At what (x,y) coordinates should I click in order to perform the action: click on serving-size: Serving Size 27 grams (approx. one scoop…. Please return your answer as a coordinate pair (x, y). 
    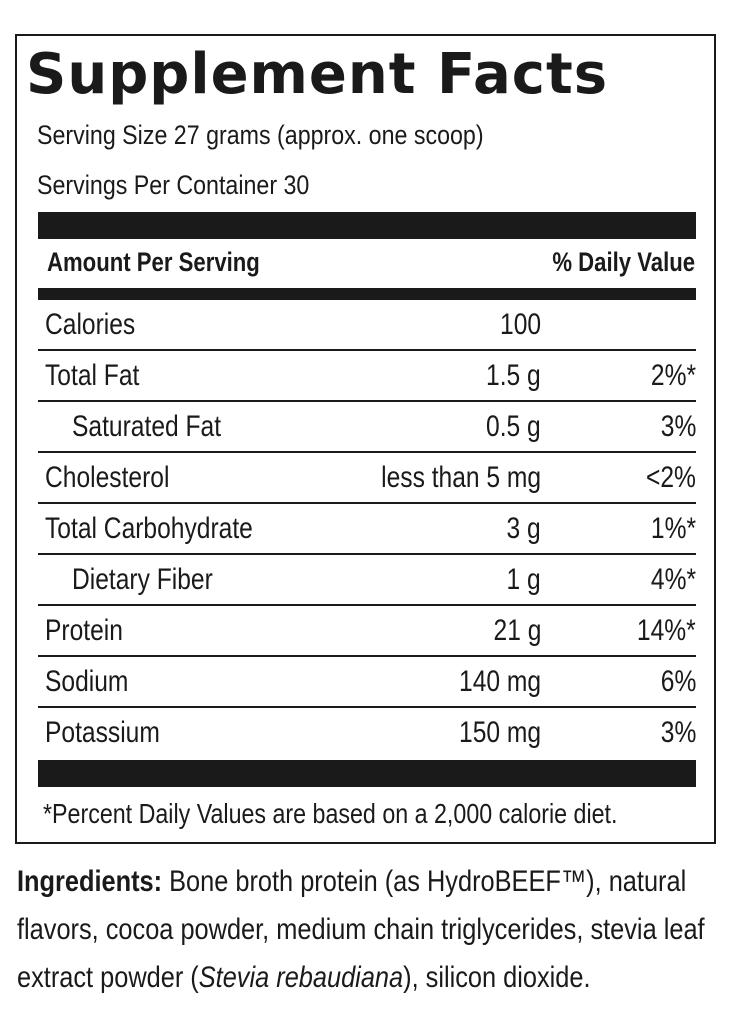
    Looking at the image, I should click on (260, 135).